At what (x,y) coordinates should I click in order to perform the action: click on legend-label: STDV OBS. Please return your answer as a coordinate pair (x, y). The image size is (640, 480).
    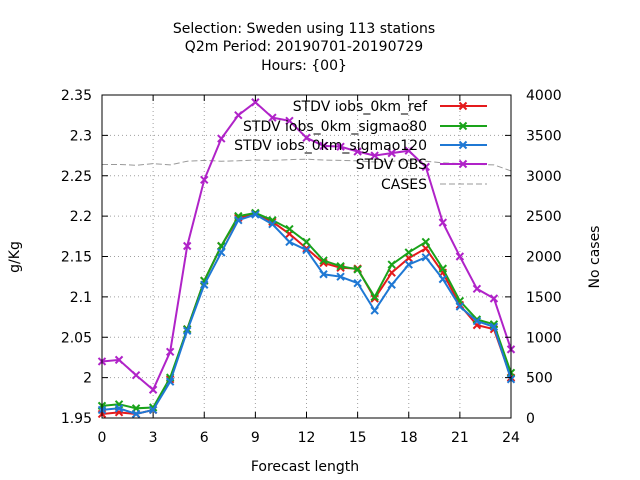
    Looking at the image, I should click on (391, 165).